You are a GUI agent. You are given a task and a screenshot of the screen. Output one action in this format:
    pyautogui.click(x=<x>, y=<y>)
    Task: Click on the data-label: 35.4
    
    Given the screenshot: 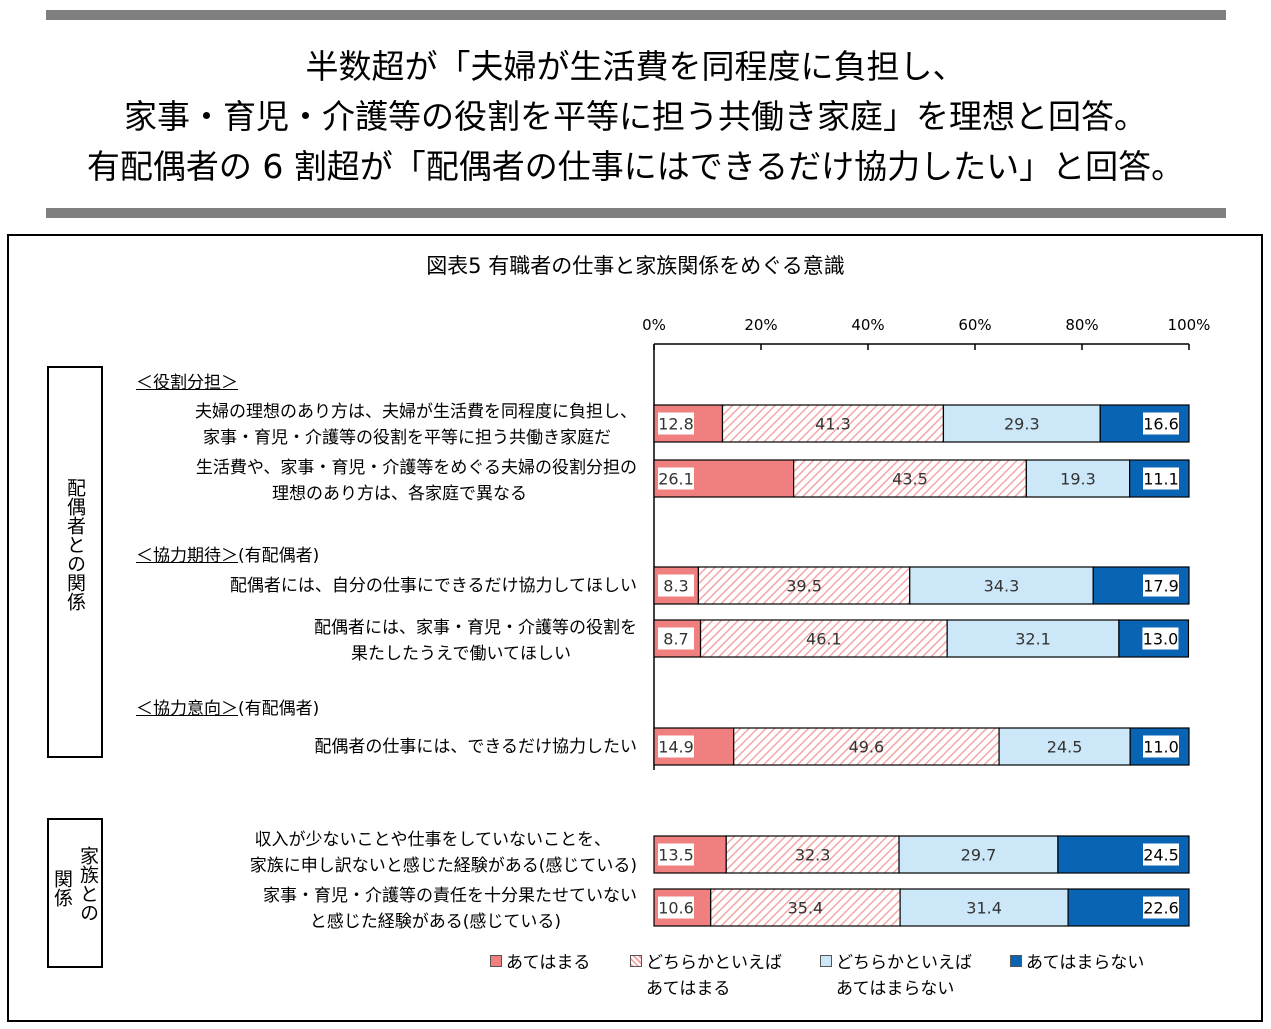 What is the action you would take?
    pyautogui.click(x=806, y=908)
    